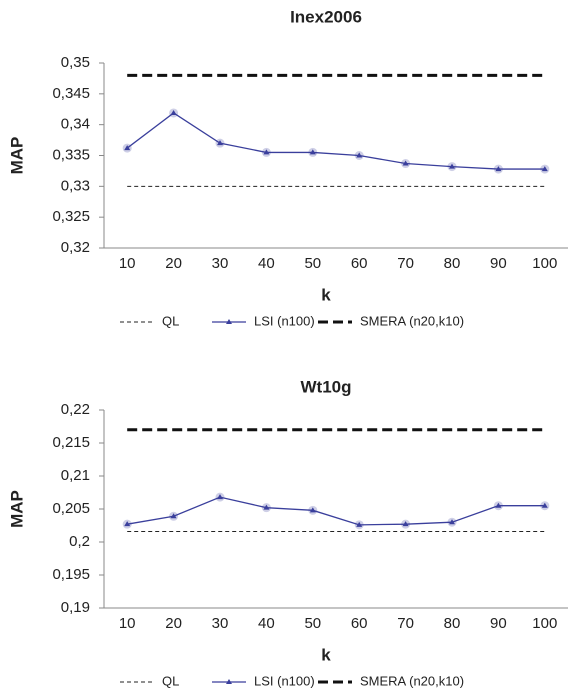 Image resolution: width=576 pixels, height=696 pixels. I want to click on y-tick-label: 0,33, so click(75, 185).